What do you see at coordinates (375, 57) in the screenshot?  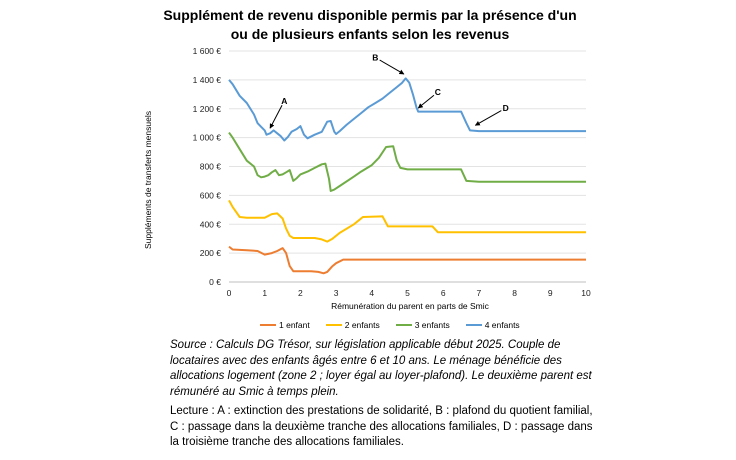 I see `annotation-label: B` at bounding box center [375, 57].